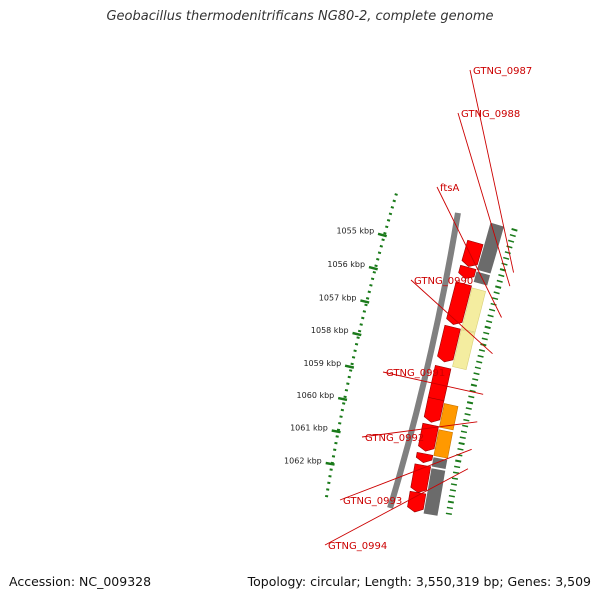 The image size is (600, 600). Describe the element at coordinates (80, 581) in the screenshot. I see `accession-text: Accession: NC_009328` at that location.